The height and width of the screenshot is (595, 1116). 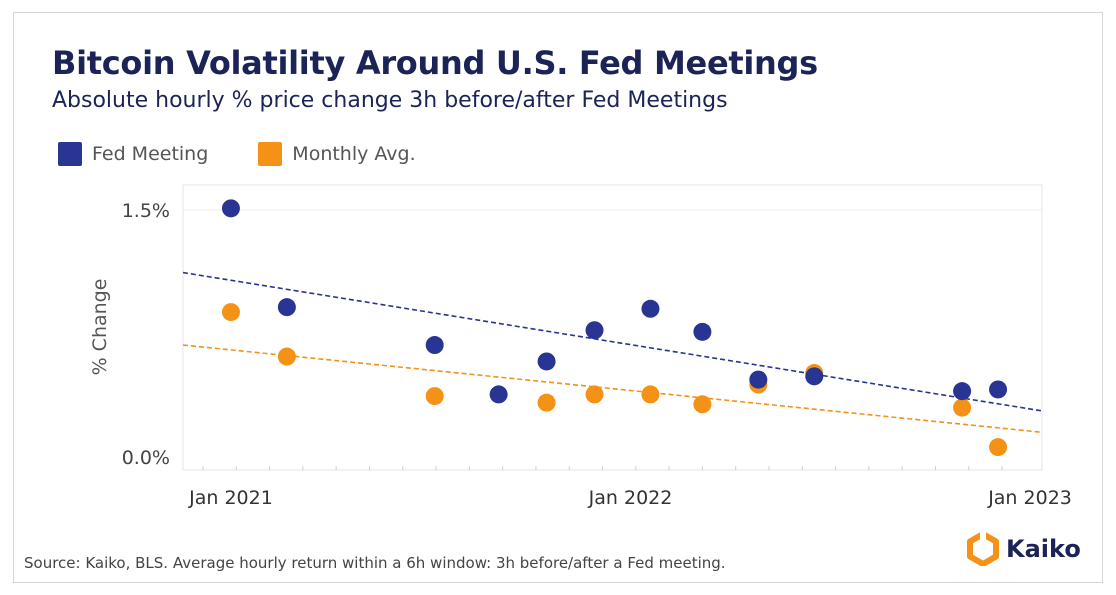 I want to click on x-tick-label: Jan 2023, so click(x=1029, y=498).